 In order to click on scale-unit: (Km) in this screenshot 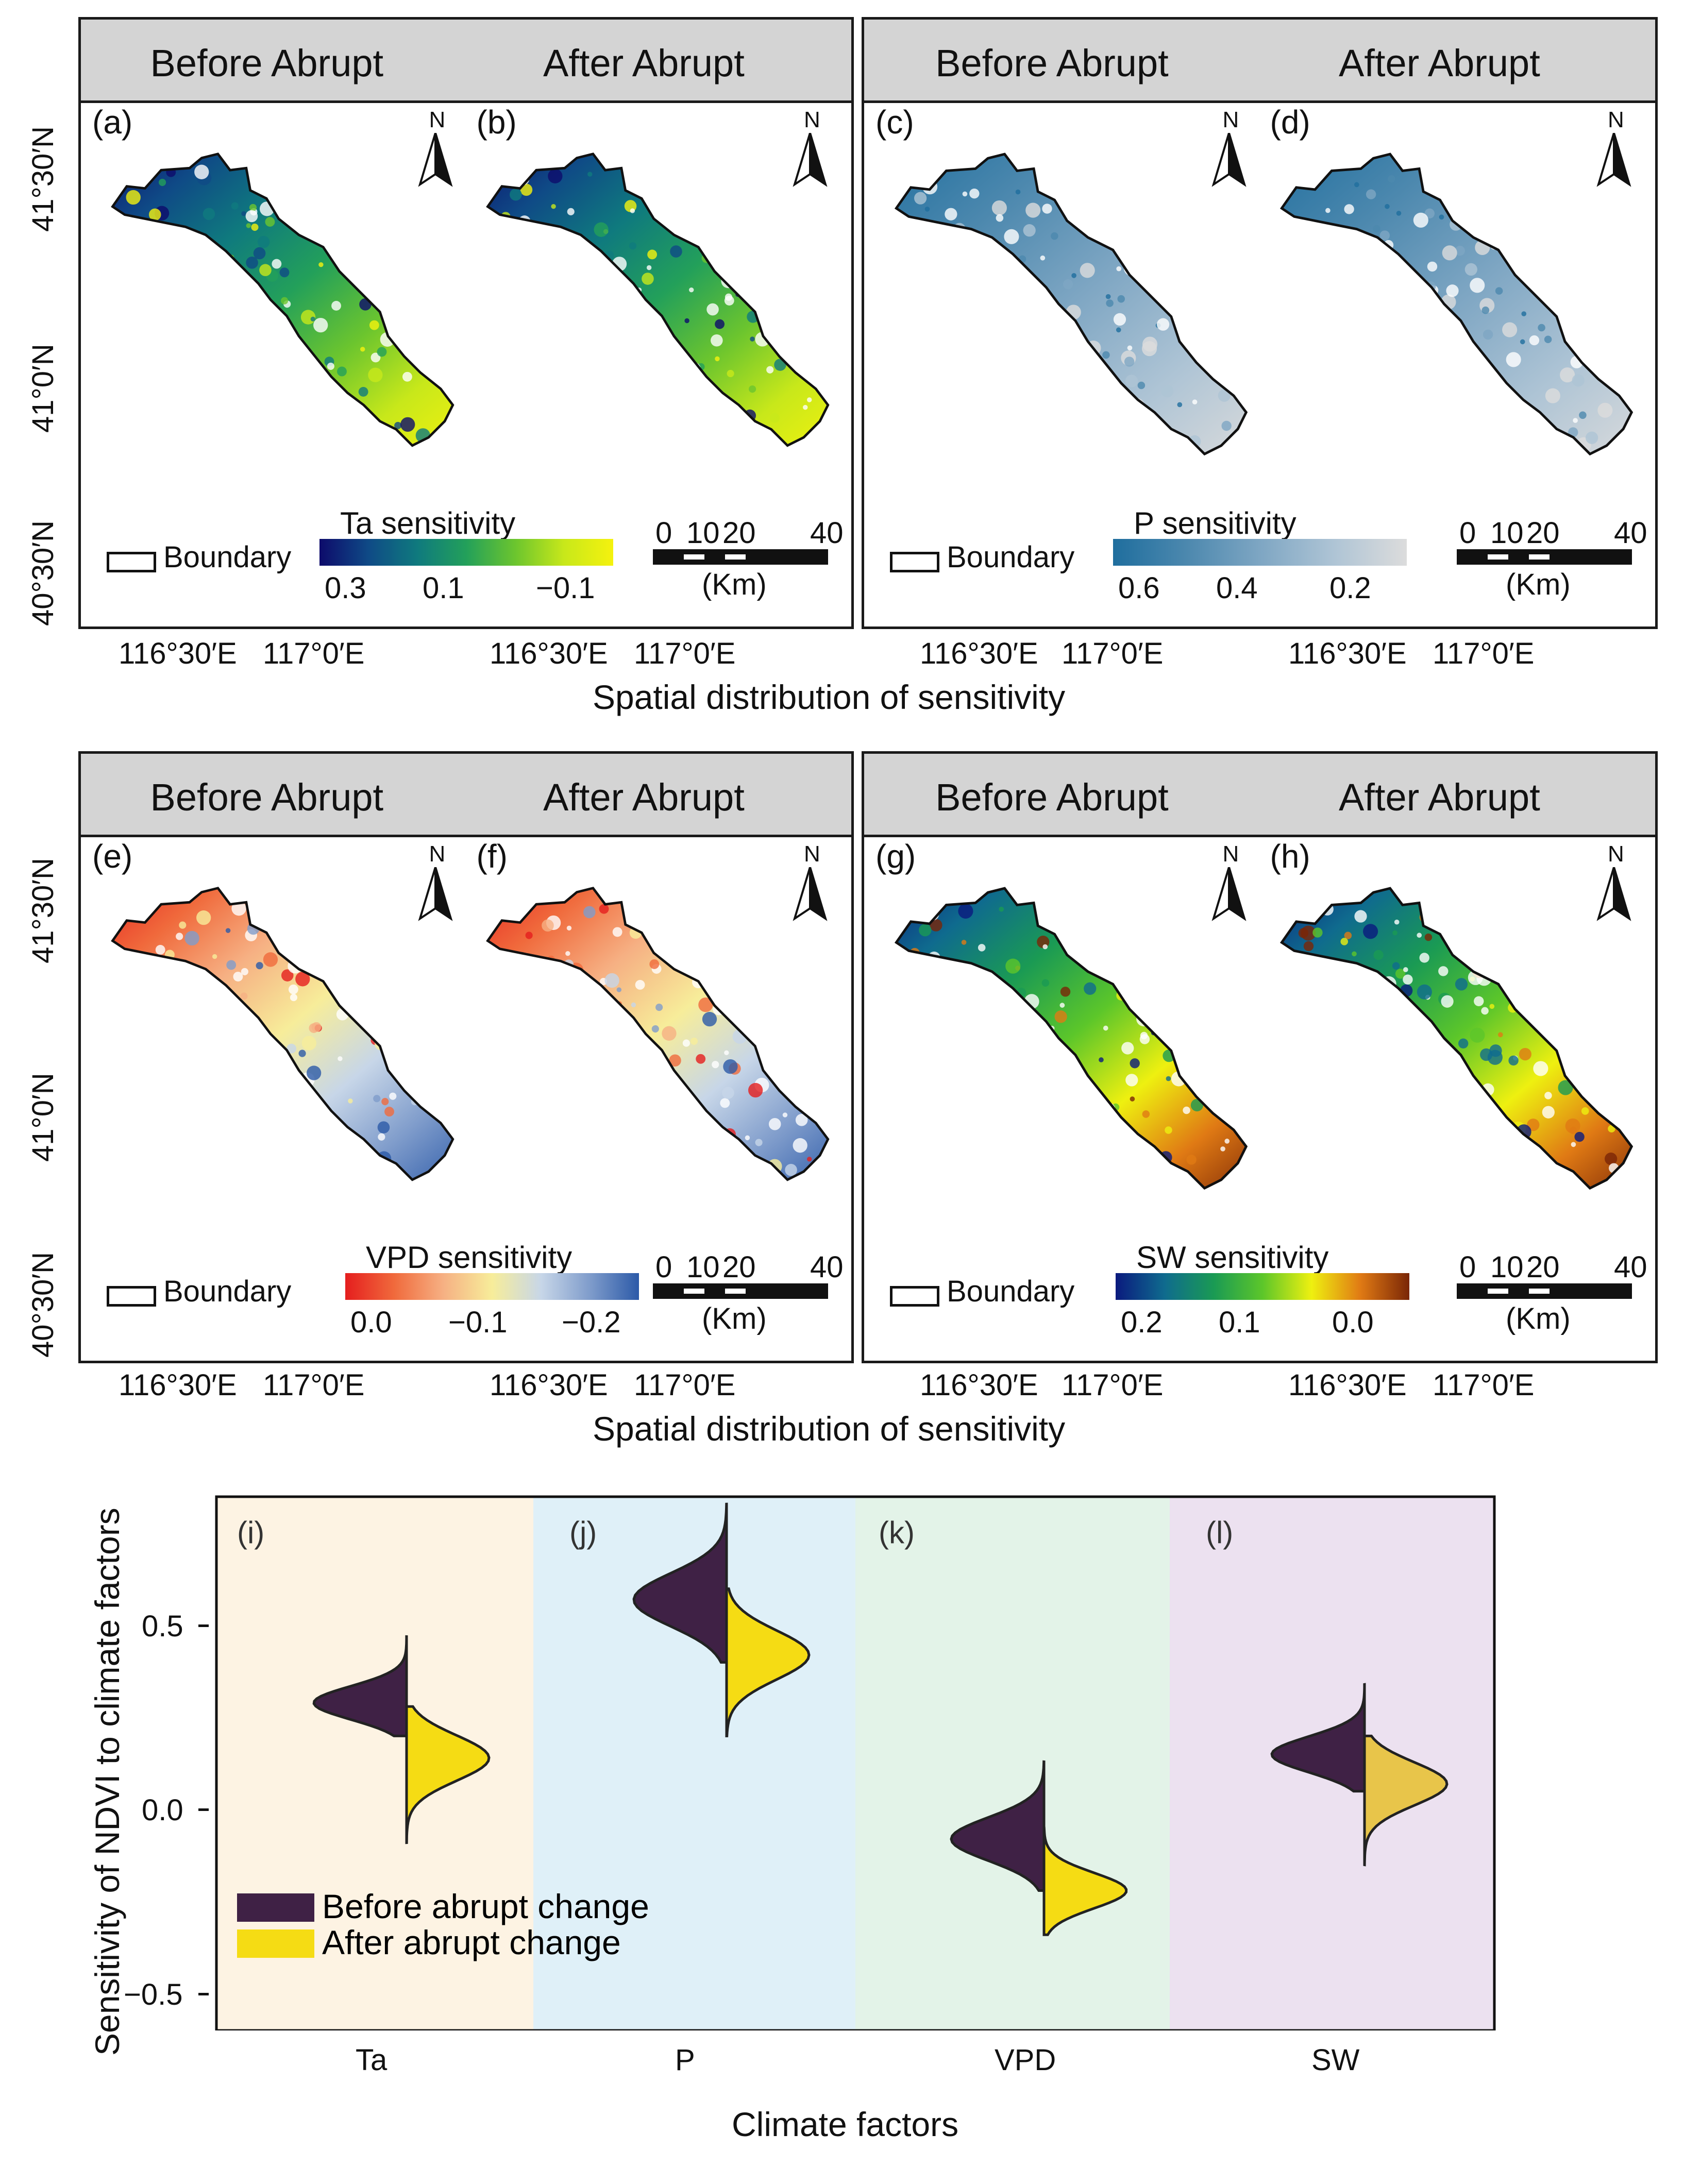, I will do `click(734, 584)`.